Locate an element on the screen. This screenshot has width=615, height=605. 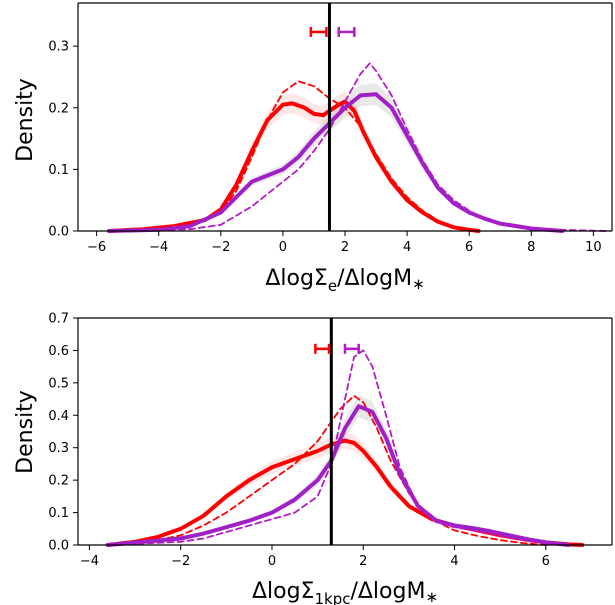
bottom-y-tick-label: 0.5 is located at coordinates (58, 383).